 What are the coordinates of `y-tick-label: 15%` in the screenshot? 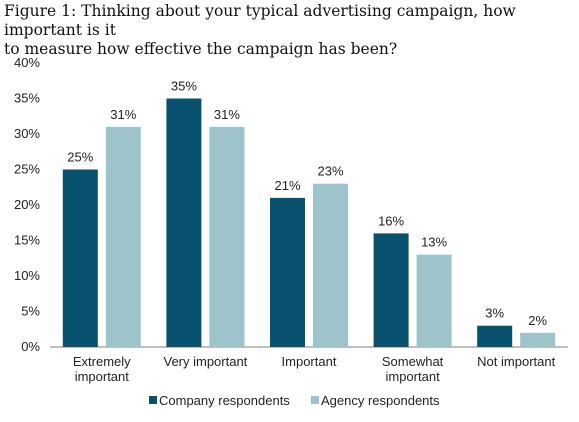 It's located at (27, 240).